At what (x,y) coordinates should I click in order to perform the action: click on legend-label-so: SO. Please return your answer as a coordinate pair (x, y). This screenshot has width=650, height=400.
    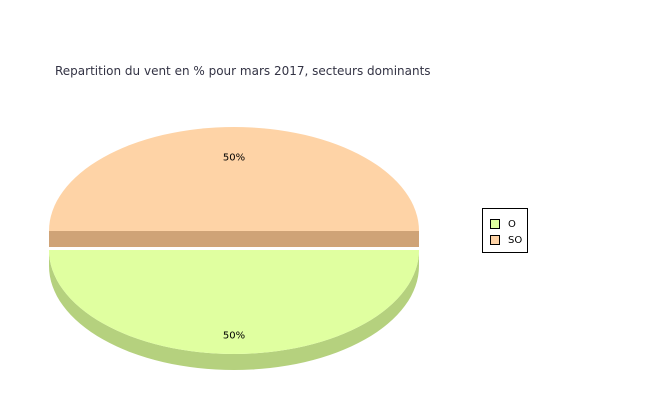
    Looking at the image, I should click on (515, 240).